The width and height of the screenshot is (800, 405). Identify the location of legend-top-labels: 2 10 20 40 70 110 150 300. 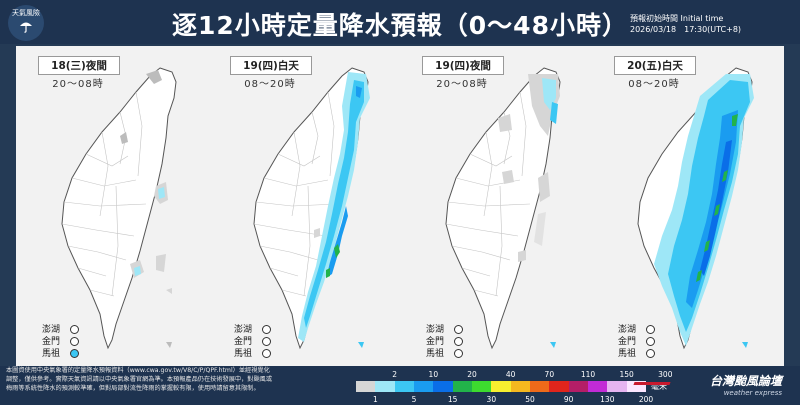
(514, 374).